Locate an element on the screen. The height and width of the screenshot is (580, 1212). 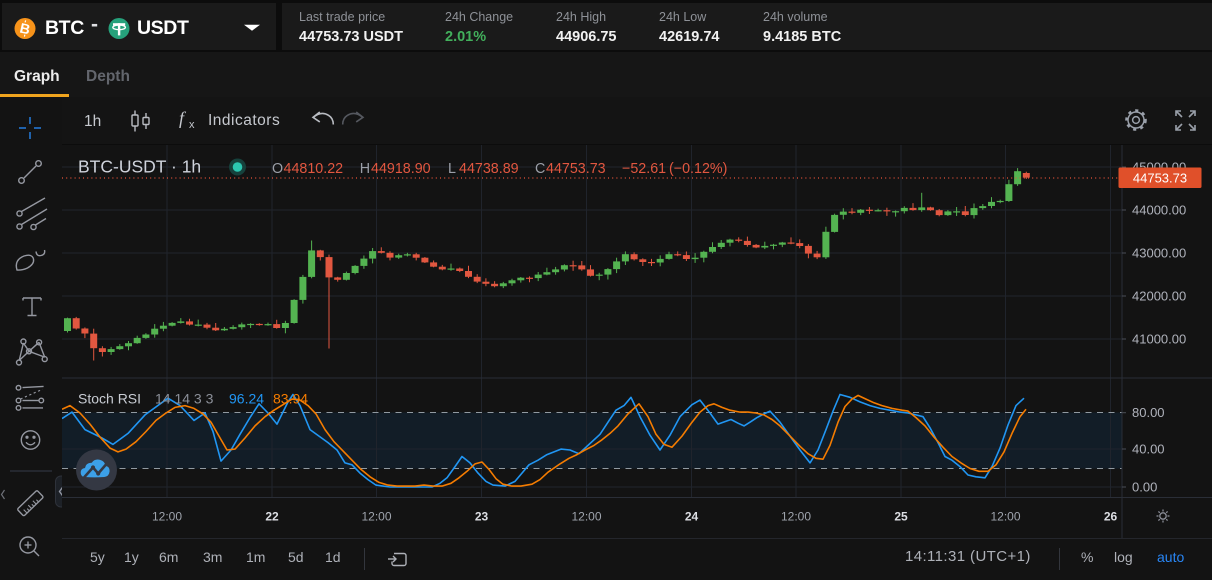
svg-text: −52.61 is located at coordinates (644, 169).